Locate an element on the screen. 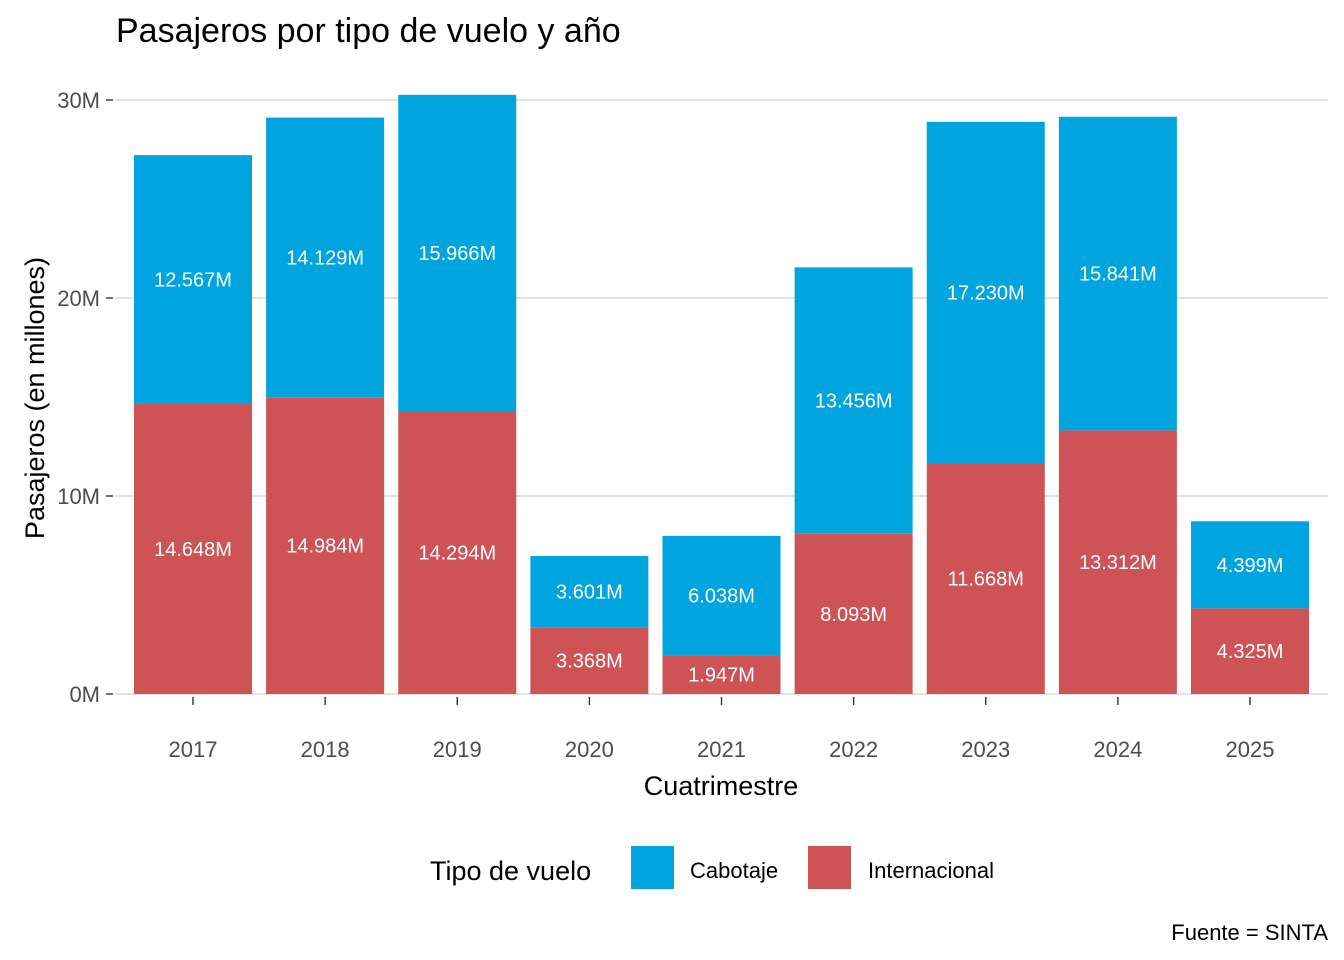 This screenshot has height=960, width=1344. bar-label-cabotaje-2020: 3.601M is located at coordinates (589, 593).